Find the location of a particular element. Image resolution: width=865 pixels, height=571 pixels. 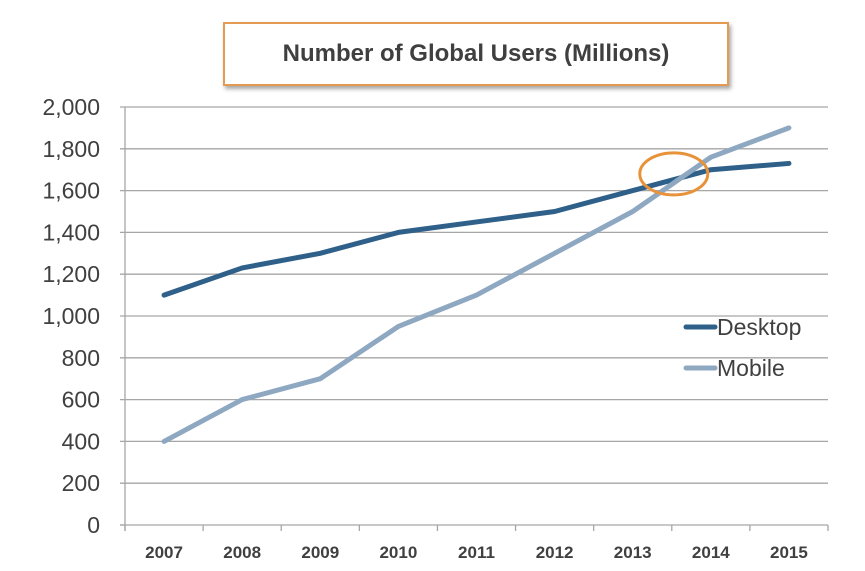

x-tick-label: 2013 is located at coordinates (633, 552).